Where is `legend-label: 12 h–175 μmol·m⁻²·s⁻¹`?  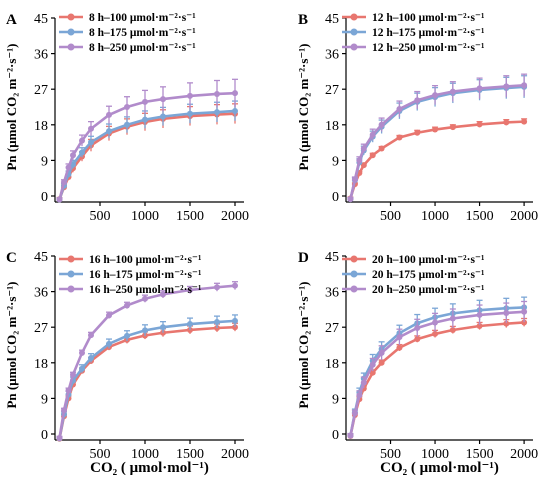
legend-label: 12 h–175 μmol·m⁻²·s⁻¹ is located at coordinates (428, 33).